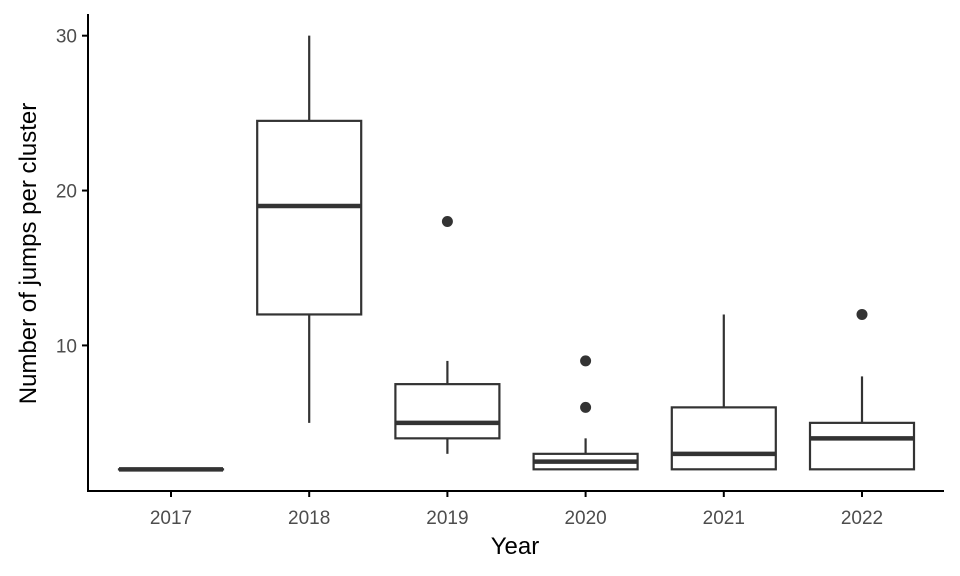  What do you see at coordinates (66, 192) in the screenshot?
I see `y-tick-label: 20` at bounding box center [66, 192].